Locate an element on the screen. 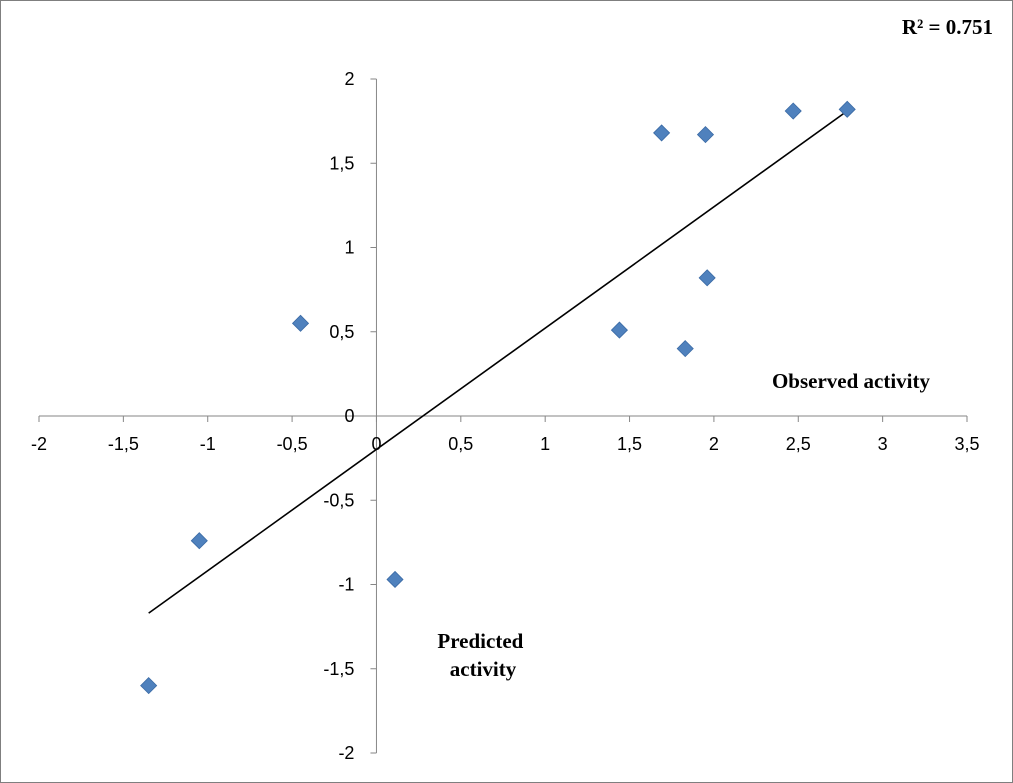 This screenshot has width=1013, height=783. x-tick-label: 2 is located at coordinates (714, 444).